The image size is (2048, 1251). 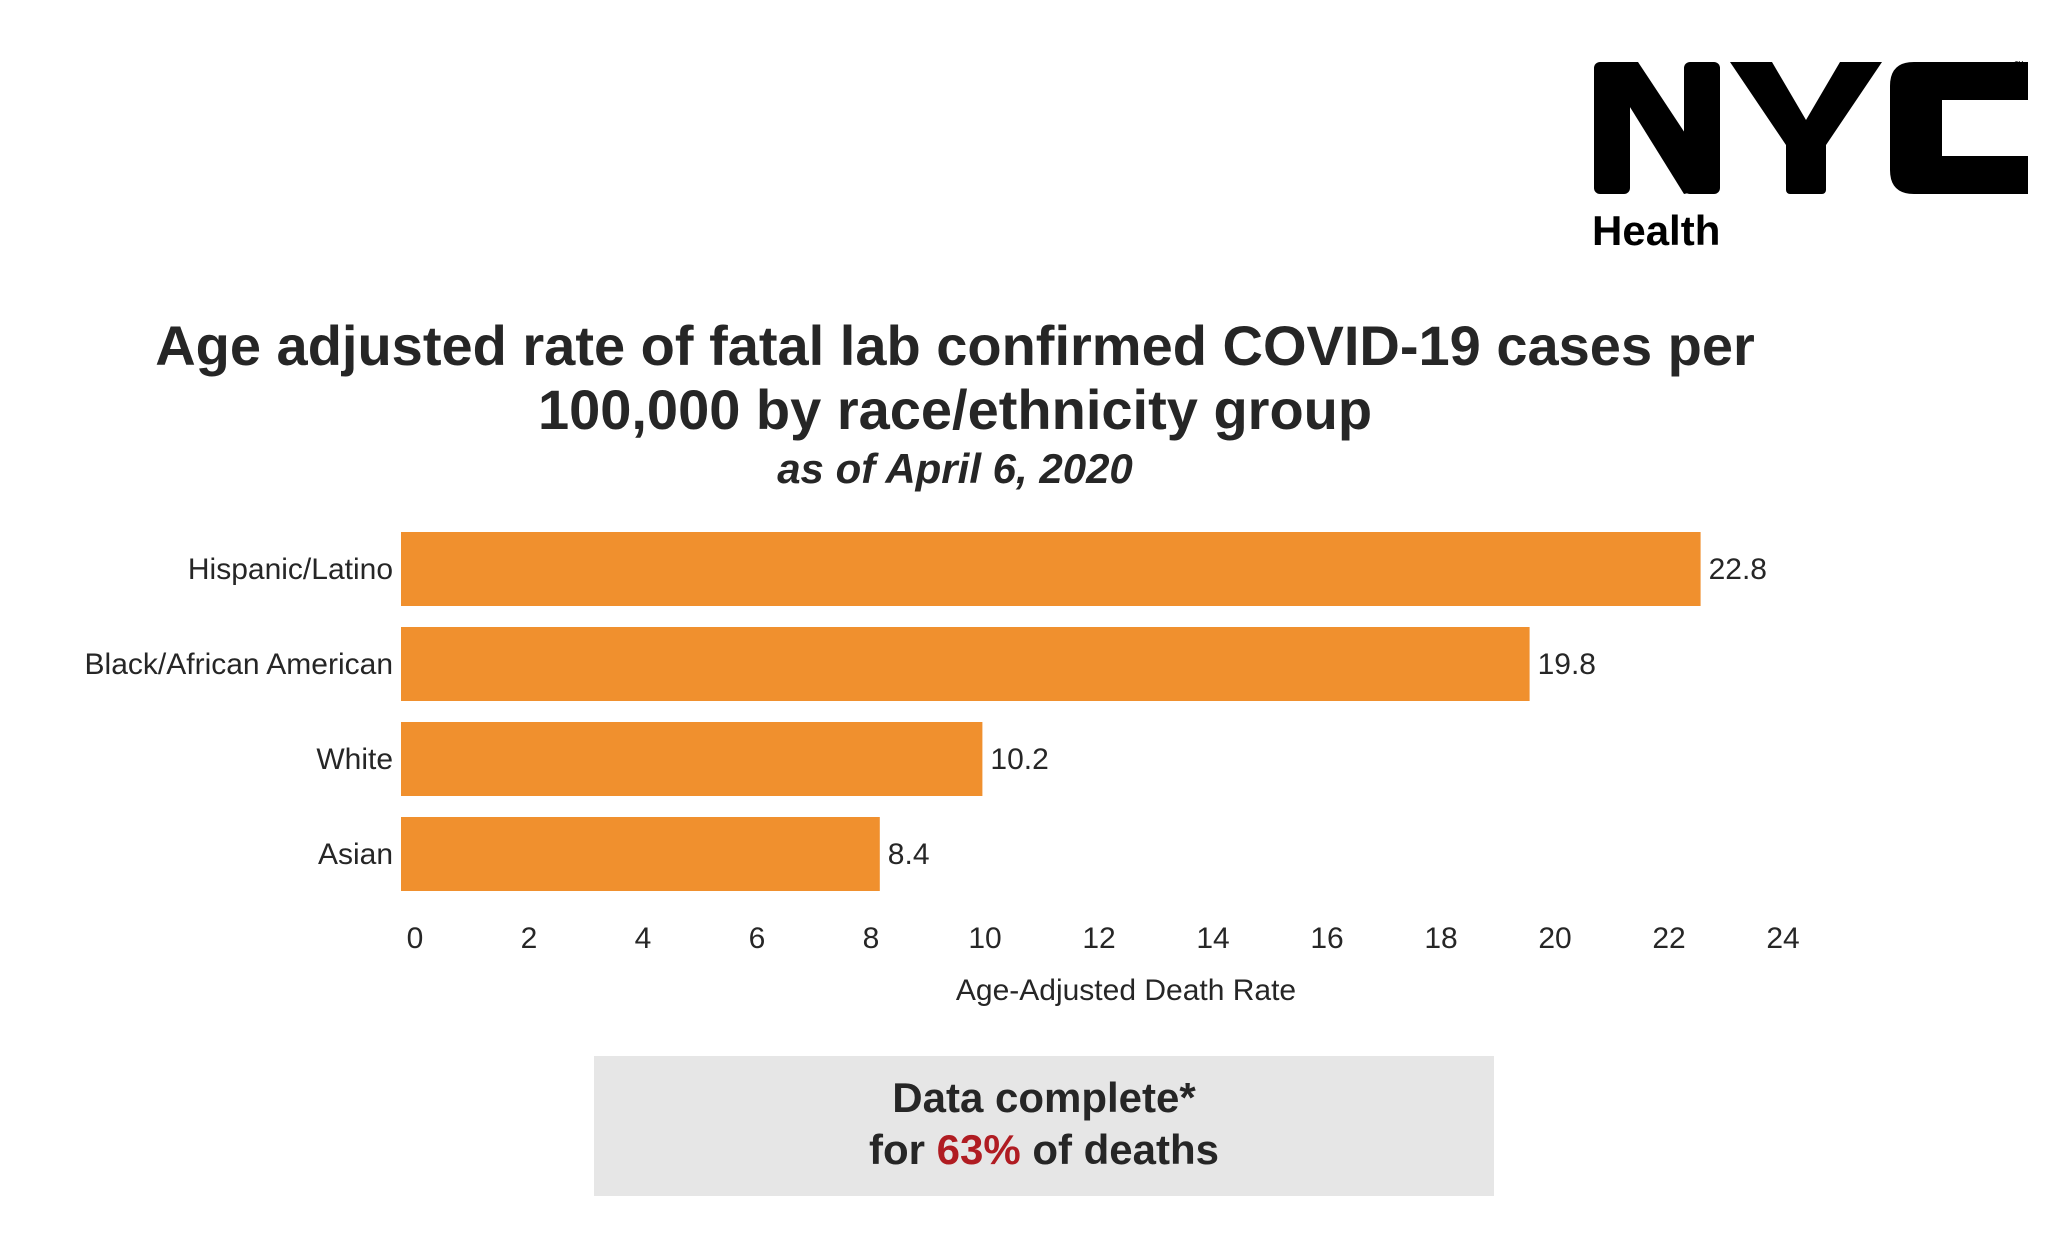 What do you see at coordinates (1019, 759) in the screenshot?
I see `data-label-2: 10.2` at bounding box center [1019, 759].